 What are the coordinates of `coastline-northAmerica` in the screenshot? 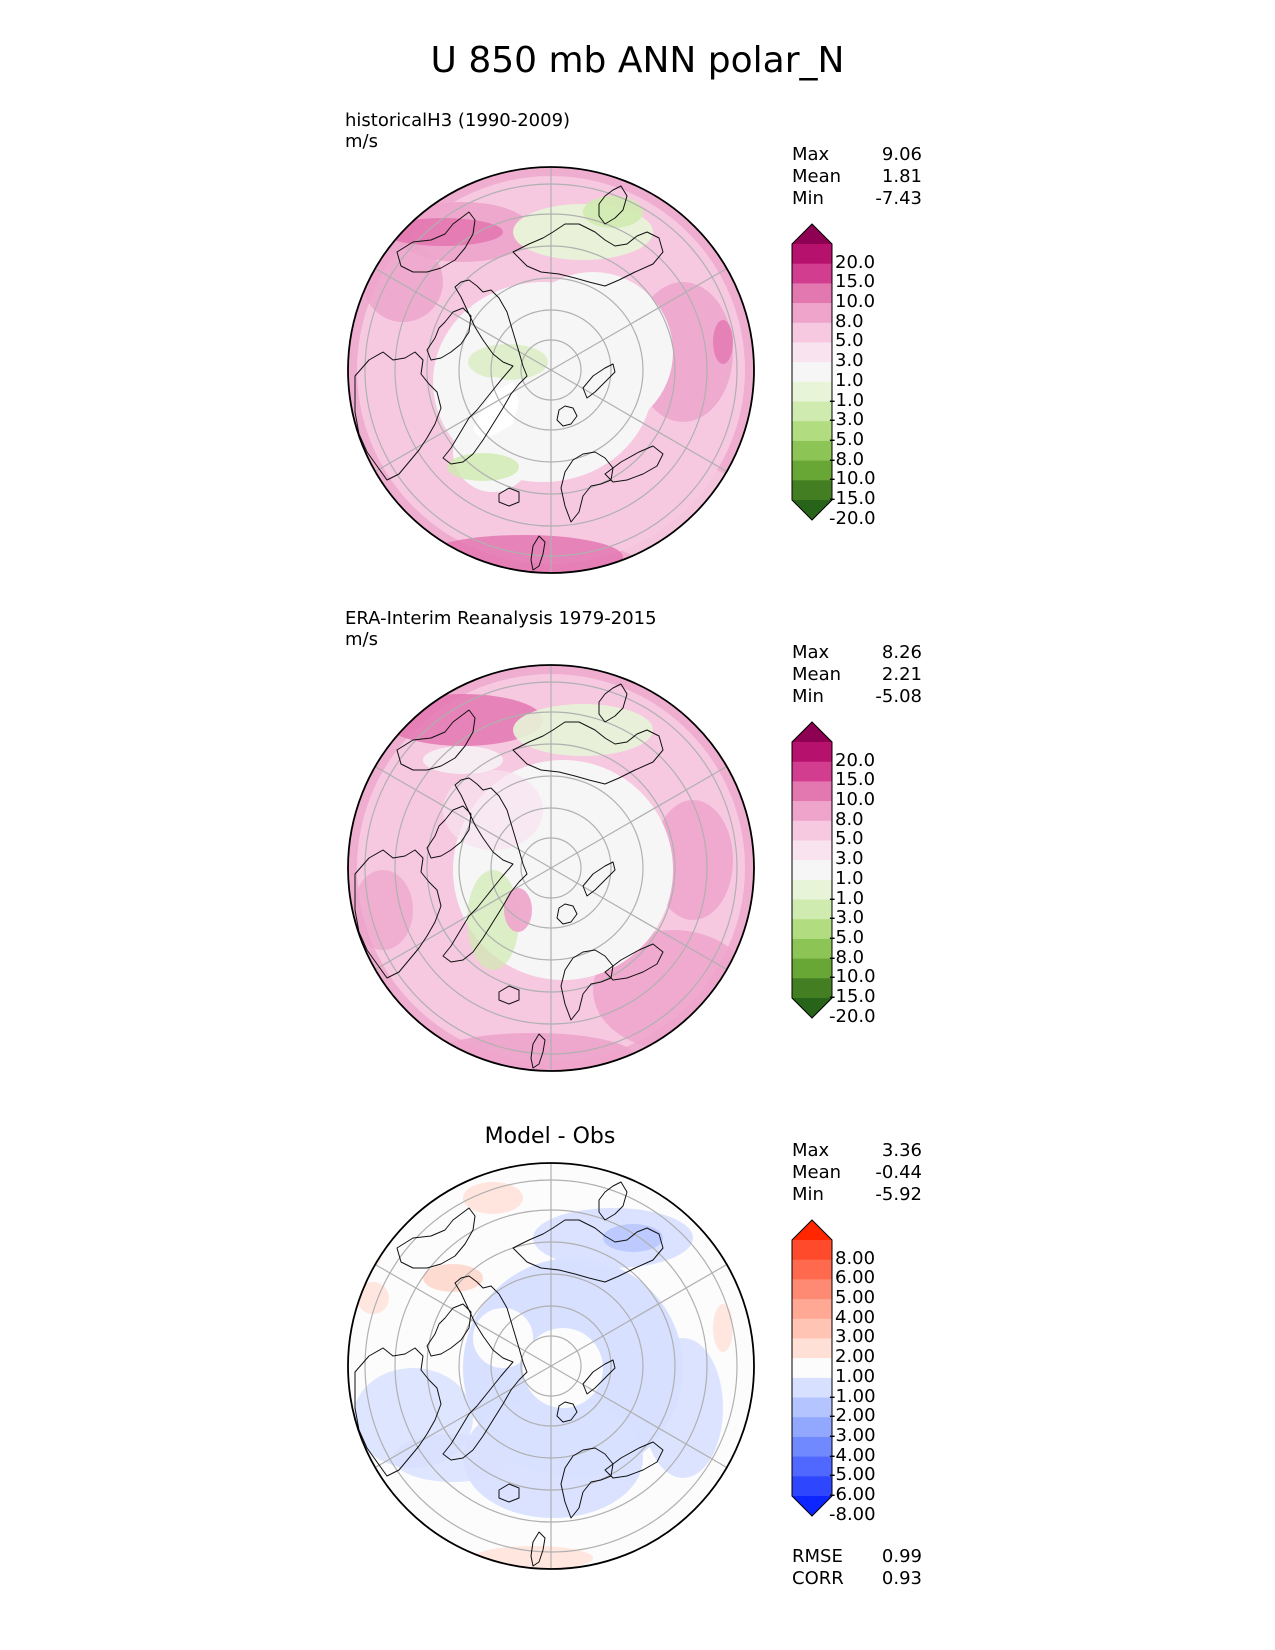 It's located at (398, 1412).